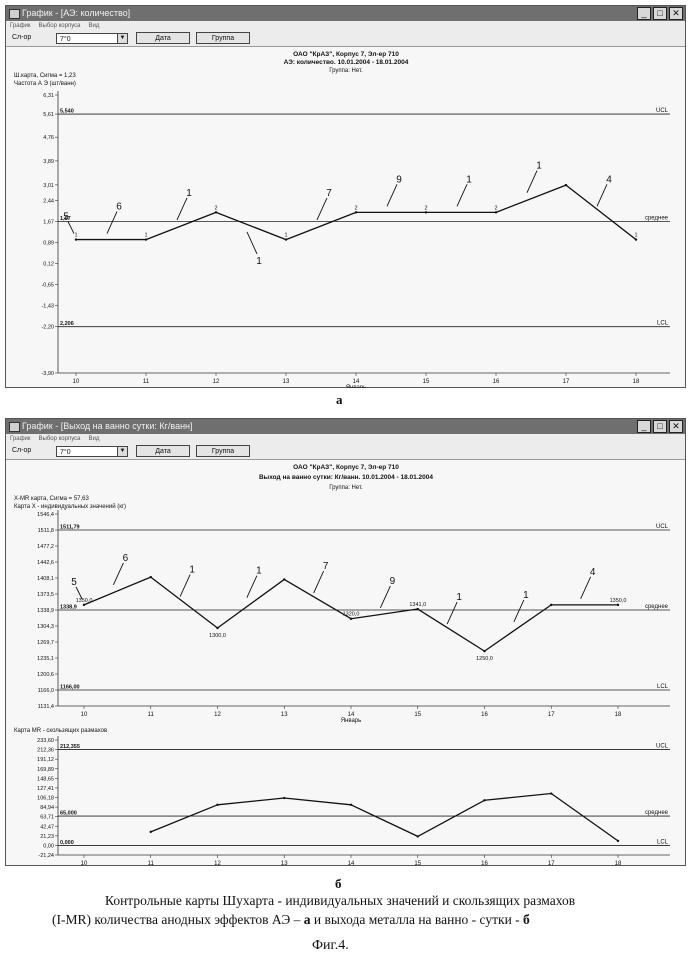  I want to click on annotation-number: 6, so click(119, 207).